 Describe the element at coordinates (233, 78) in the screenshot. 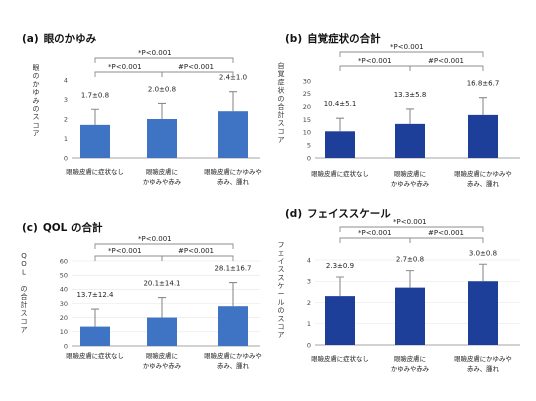

I see `data-label: 2.4±1.0` at that location.